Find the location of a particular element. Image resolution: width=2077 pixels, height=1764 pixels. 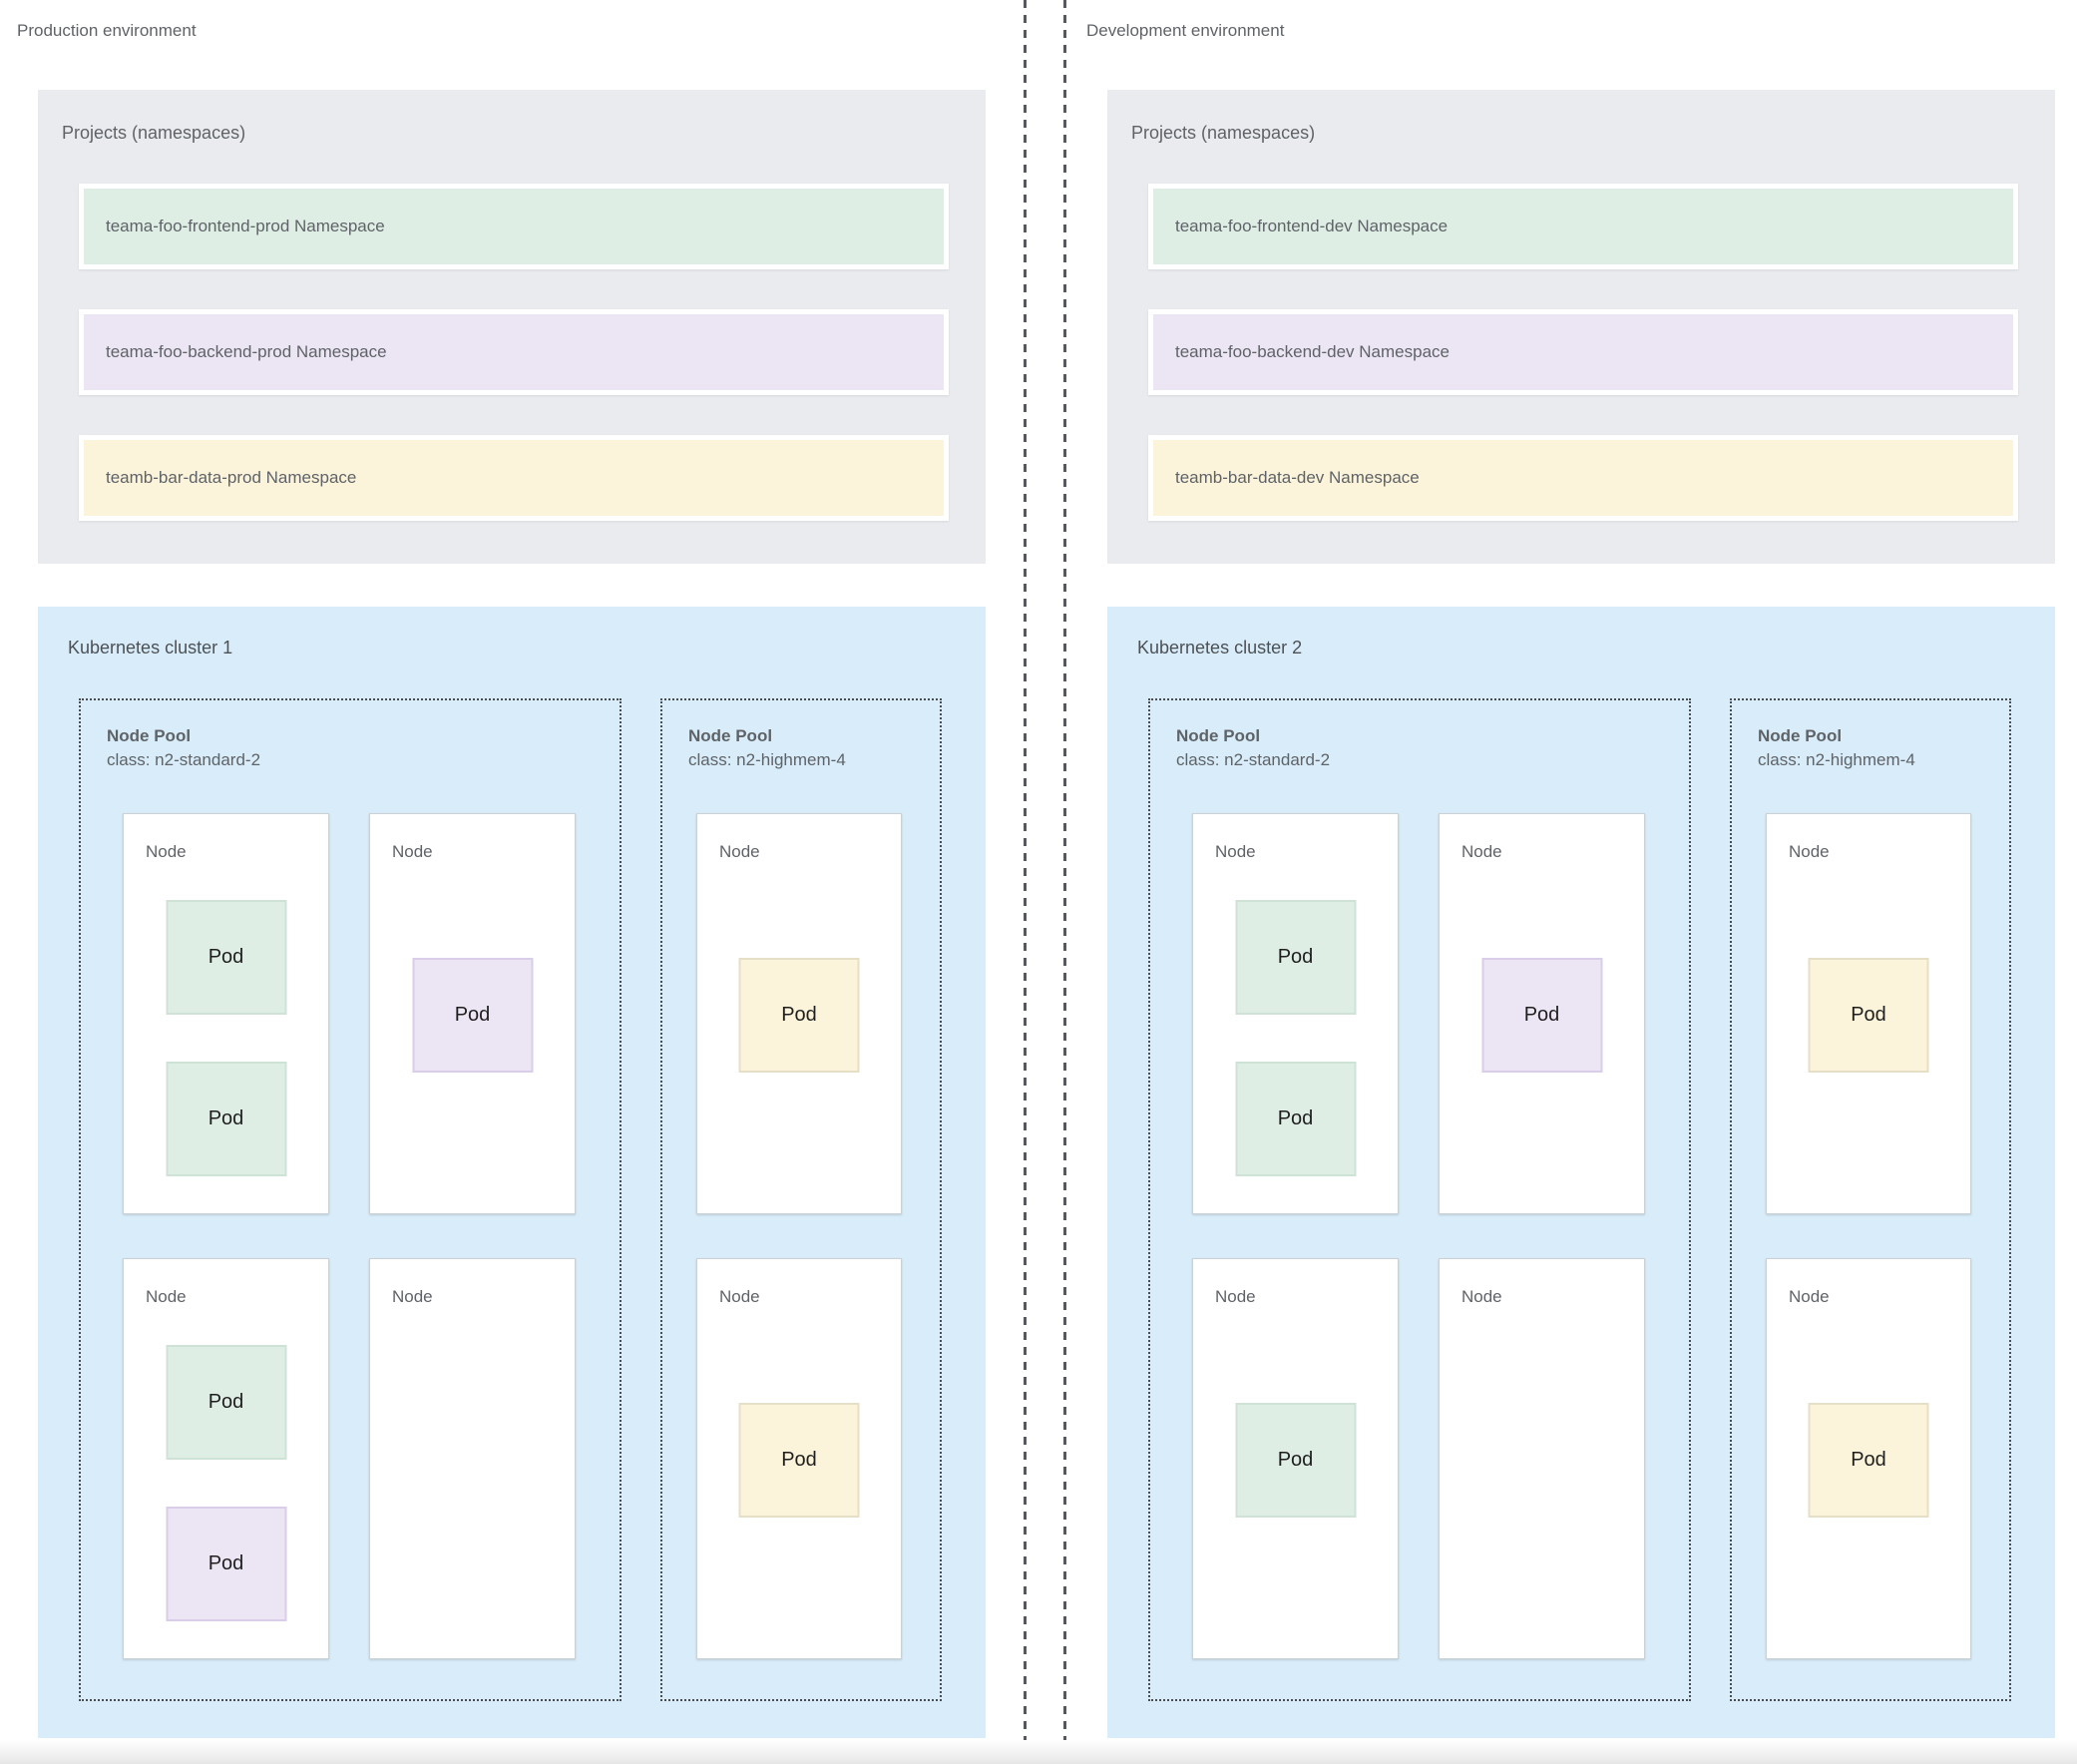

cluster-title: Kubernetes cluster 1 is located at coordinates (150, 648).